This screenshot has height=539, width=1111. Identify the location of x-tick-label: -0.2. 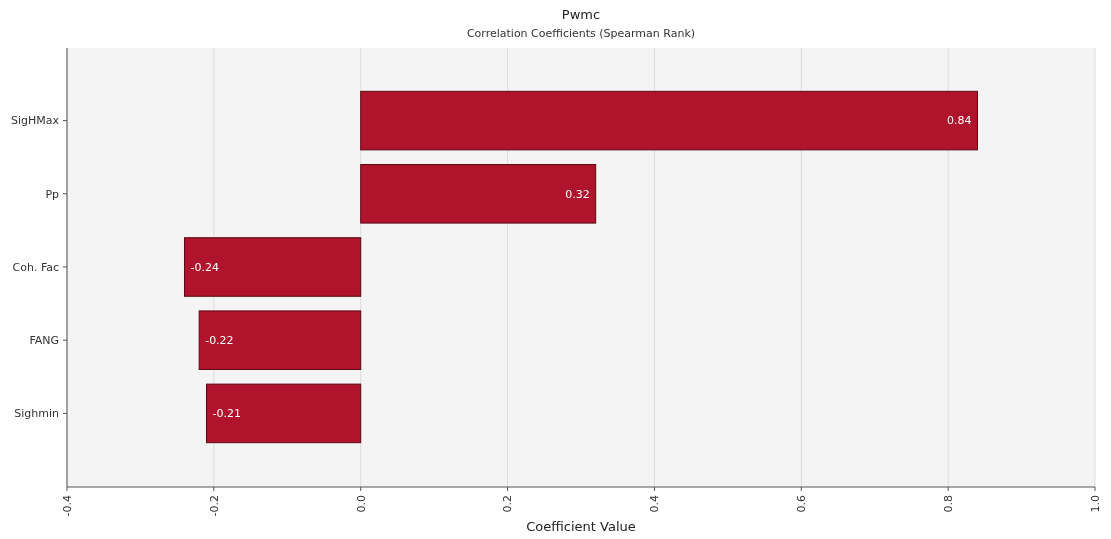
(214, 506).